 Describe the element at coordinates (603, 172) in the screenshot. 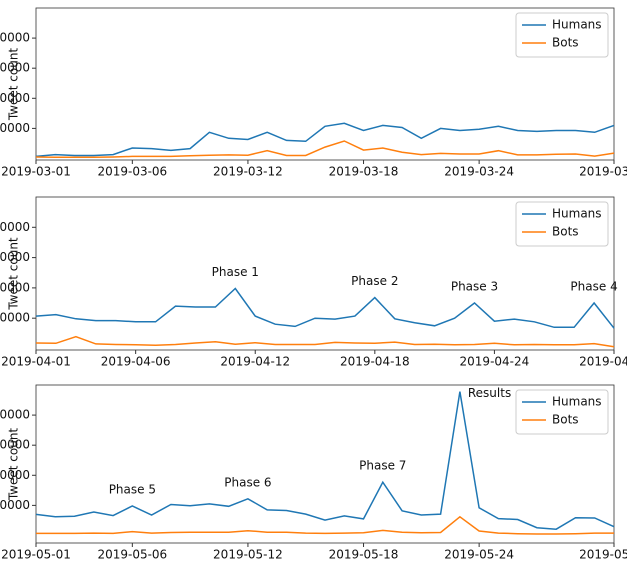

I see `x-tick-label: 2019-03-31` at that location.